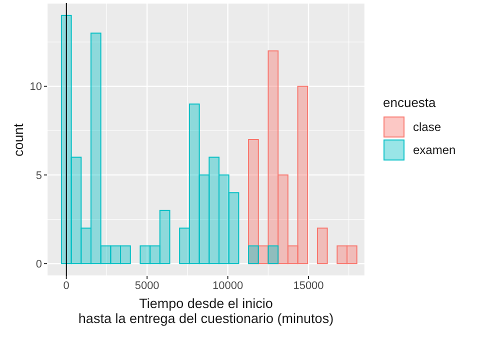 The height and width of the screenshot is (338, 485). I want to click on y-axis-title: count, so click(18, 139).